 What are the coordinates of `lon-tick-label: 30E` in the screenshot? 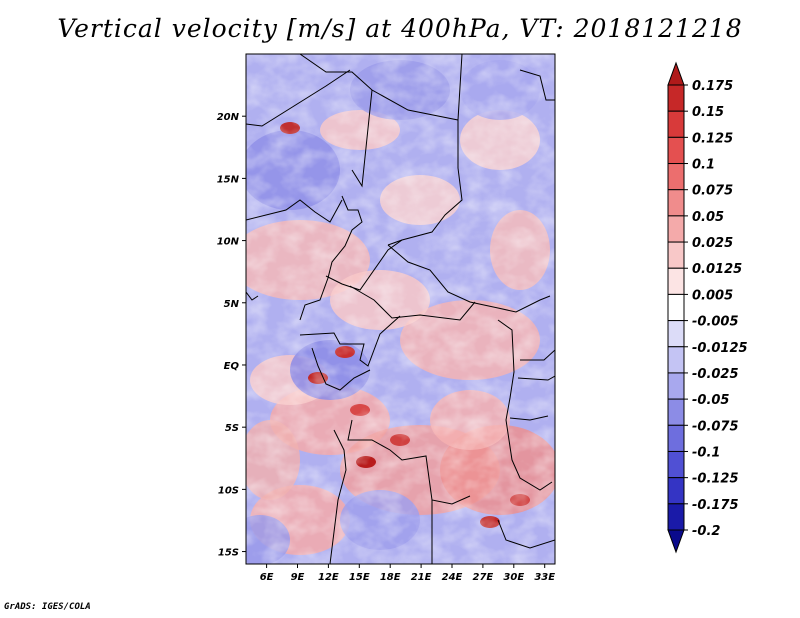 It's located at (513, 577).